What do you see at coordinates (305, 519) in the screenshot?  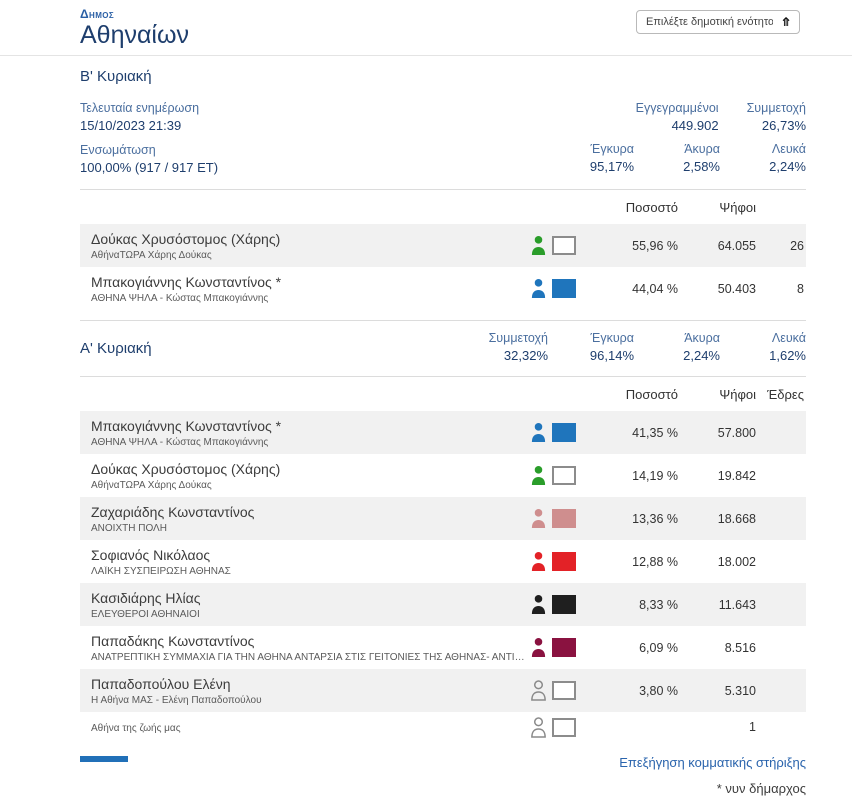 I see `candidate-name-cell: Ζαχαριάδης Κωνσταντίνος ΑΝΟΙΧΤΗ ΠΟΛΗ` at bounding box center [305, 519].